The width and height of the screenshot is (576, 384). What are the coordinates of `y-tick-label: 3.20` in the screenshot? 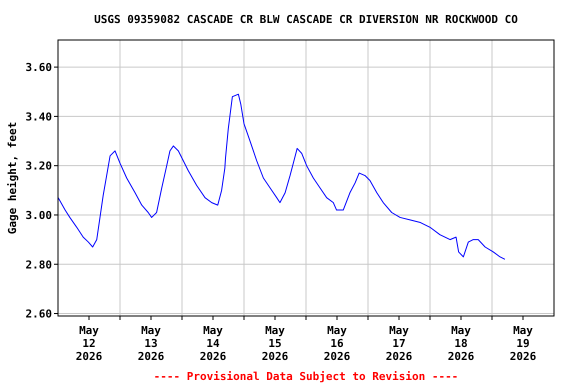 It's located at (39, 166).